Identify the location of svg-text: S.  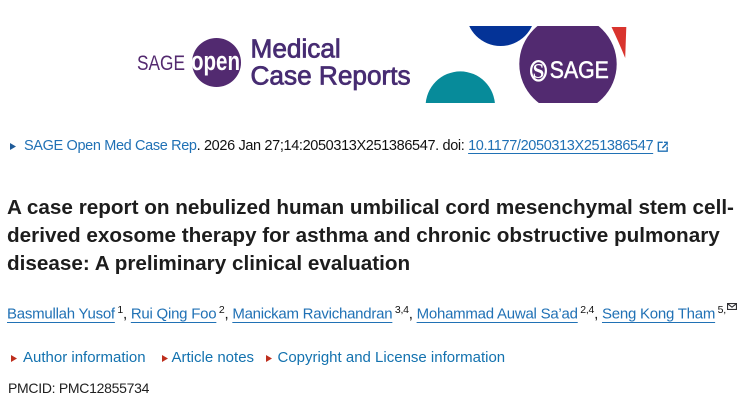
(539, 71).